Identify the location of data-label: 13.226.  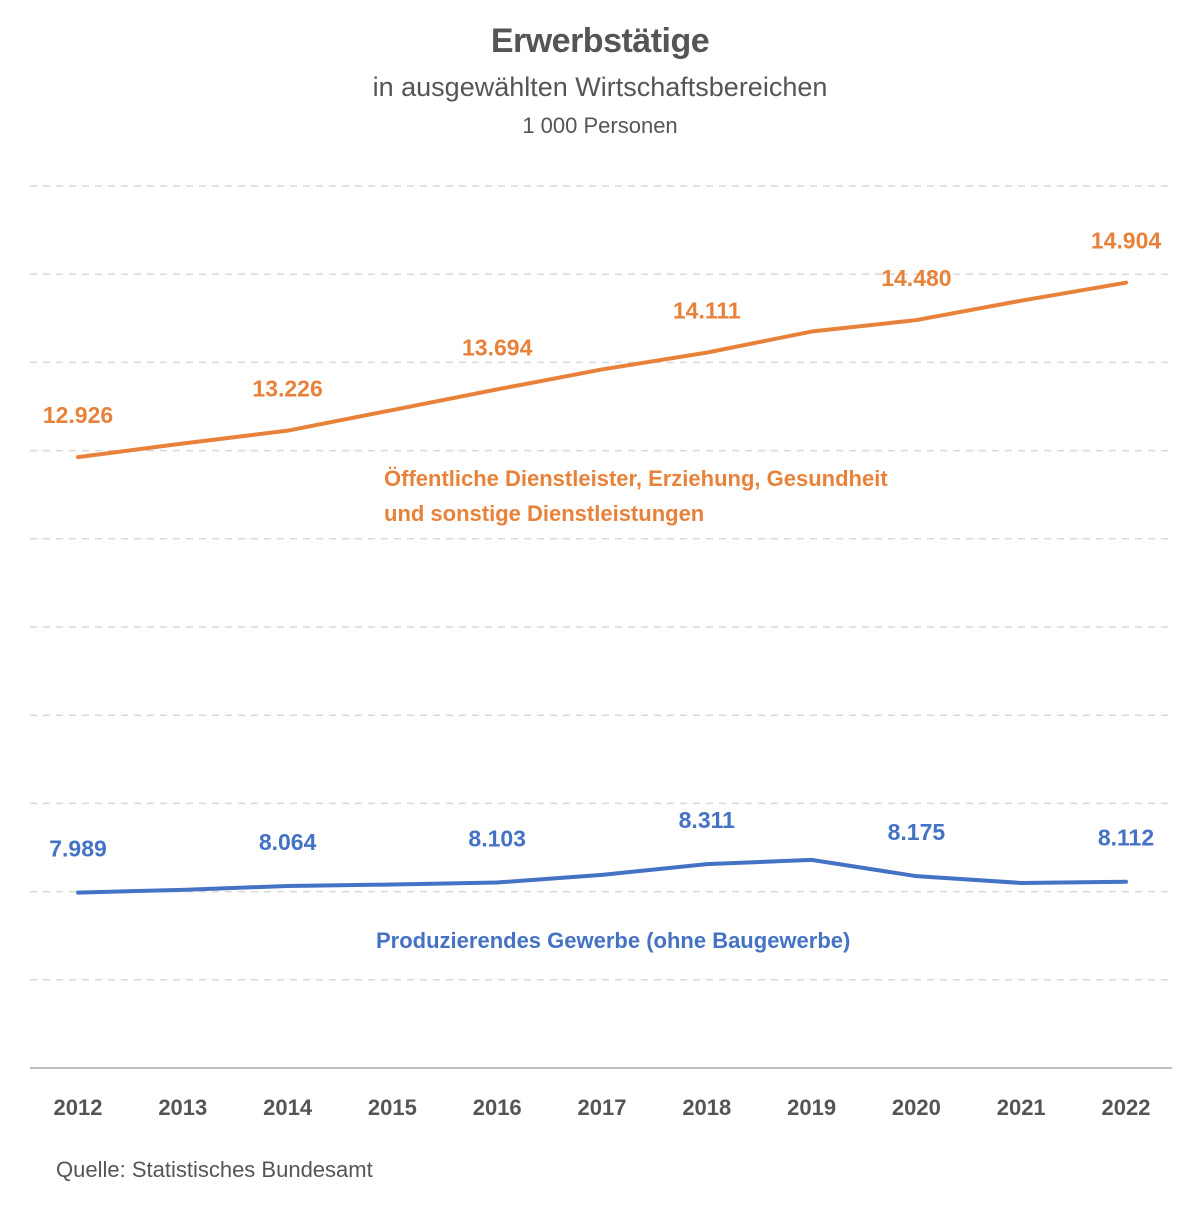
(287, 389).